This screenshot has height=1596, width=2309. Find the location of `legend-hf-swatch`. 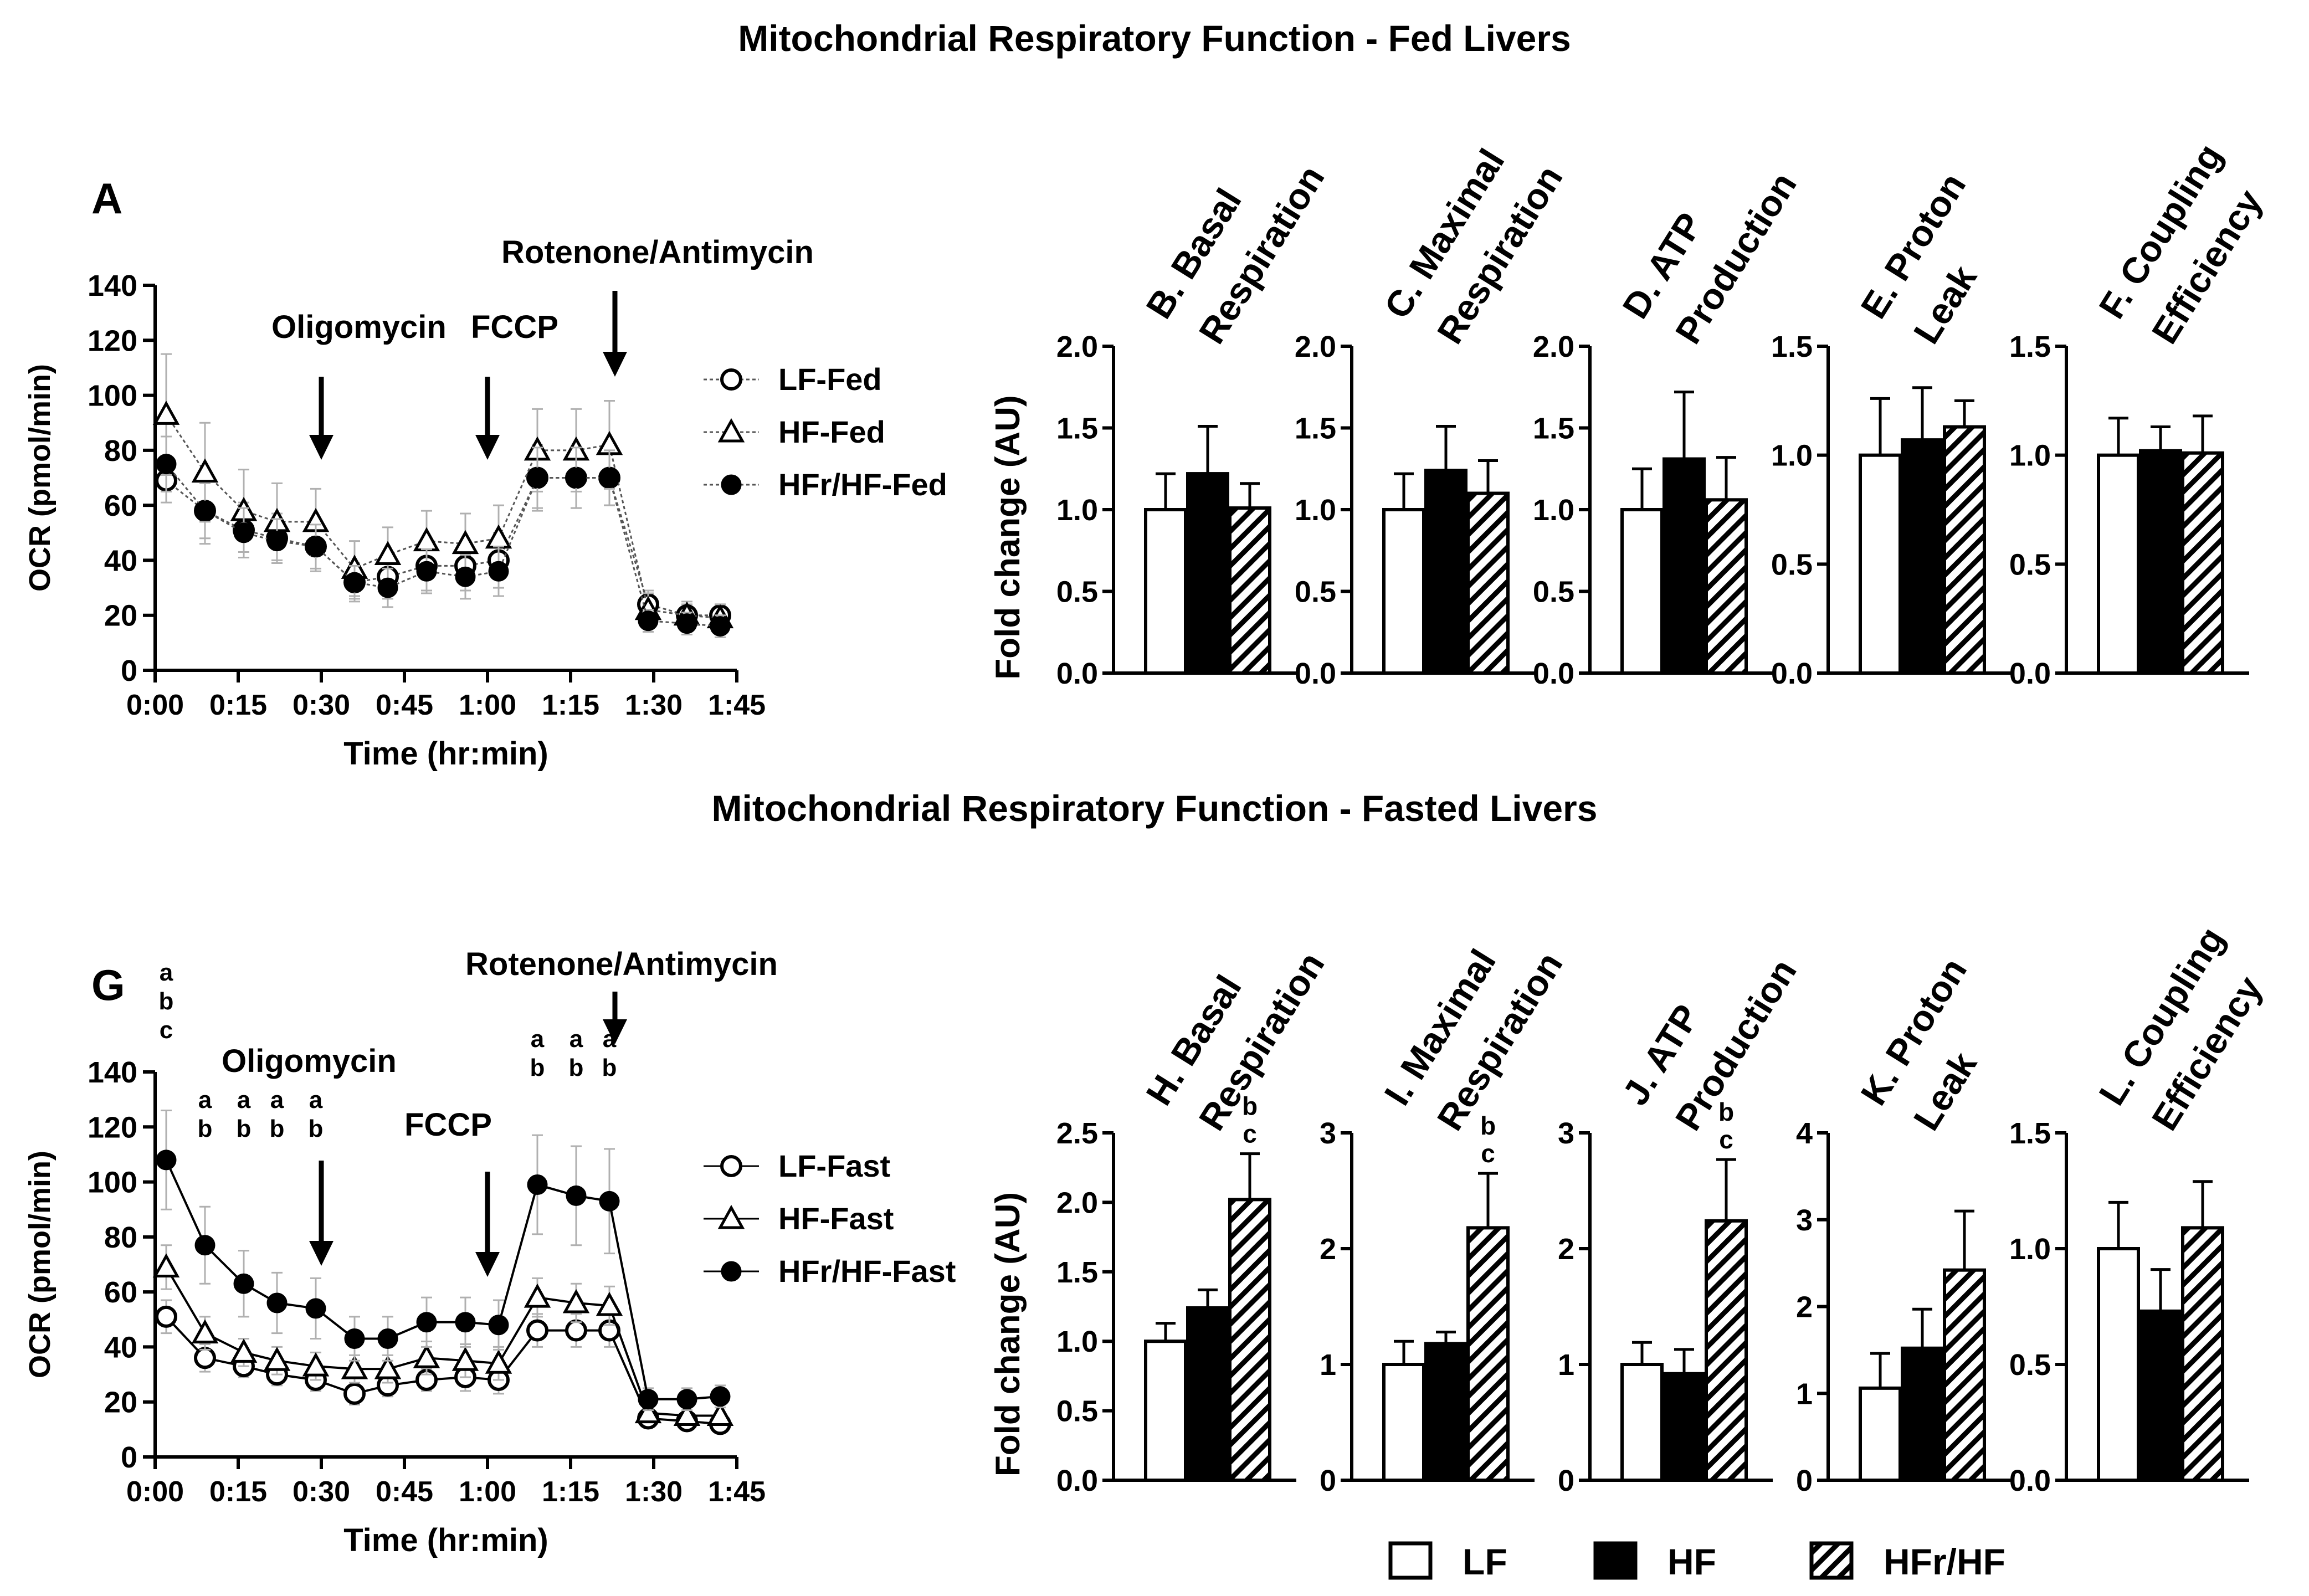

legend-hf-swatch is located at coordinates (1616, 1561).